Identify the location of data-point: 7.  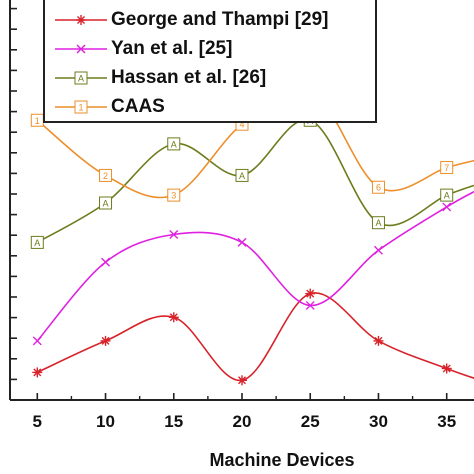
(447, 168).